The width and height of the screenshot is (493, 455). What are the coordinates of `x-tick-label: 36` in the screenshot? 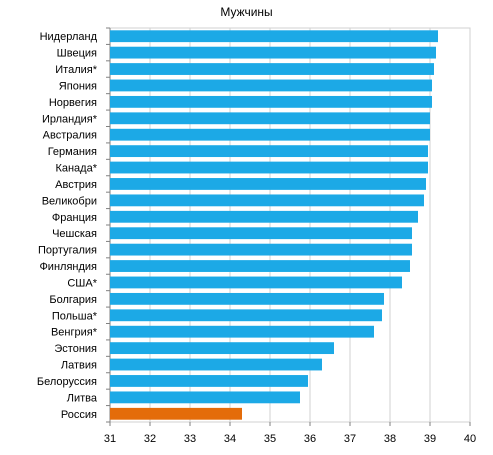 It's located at (310, 439).